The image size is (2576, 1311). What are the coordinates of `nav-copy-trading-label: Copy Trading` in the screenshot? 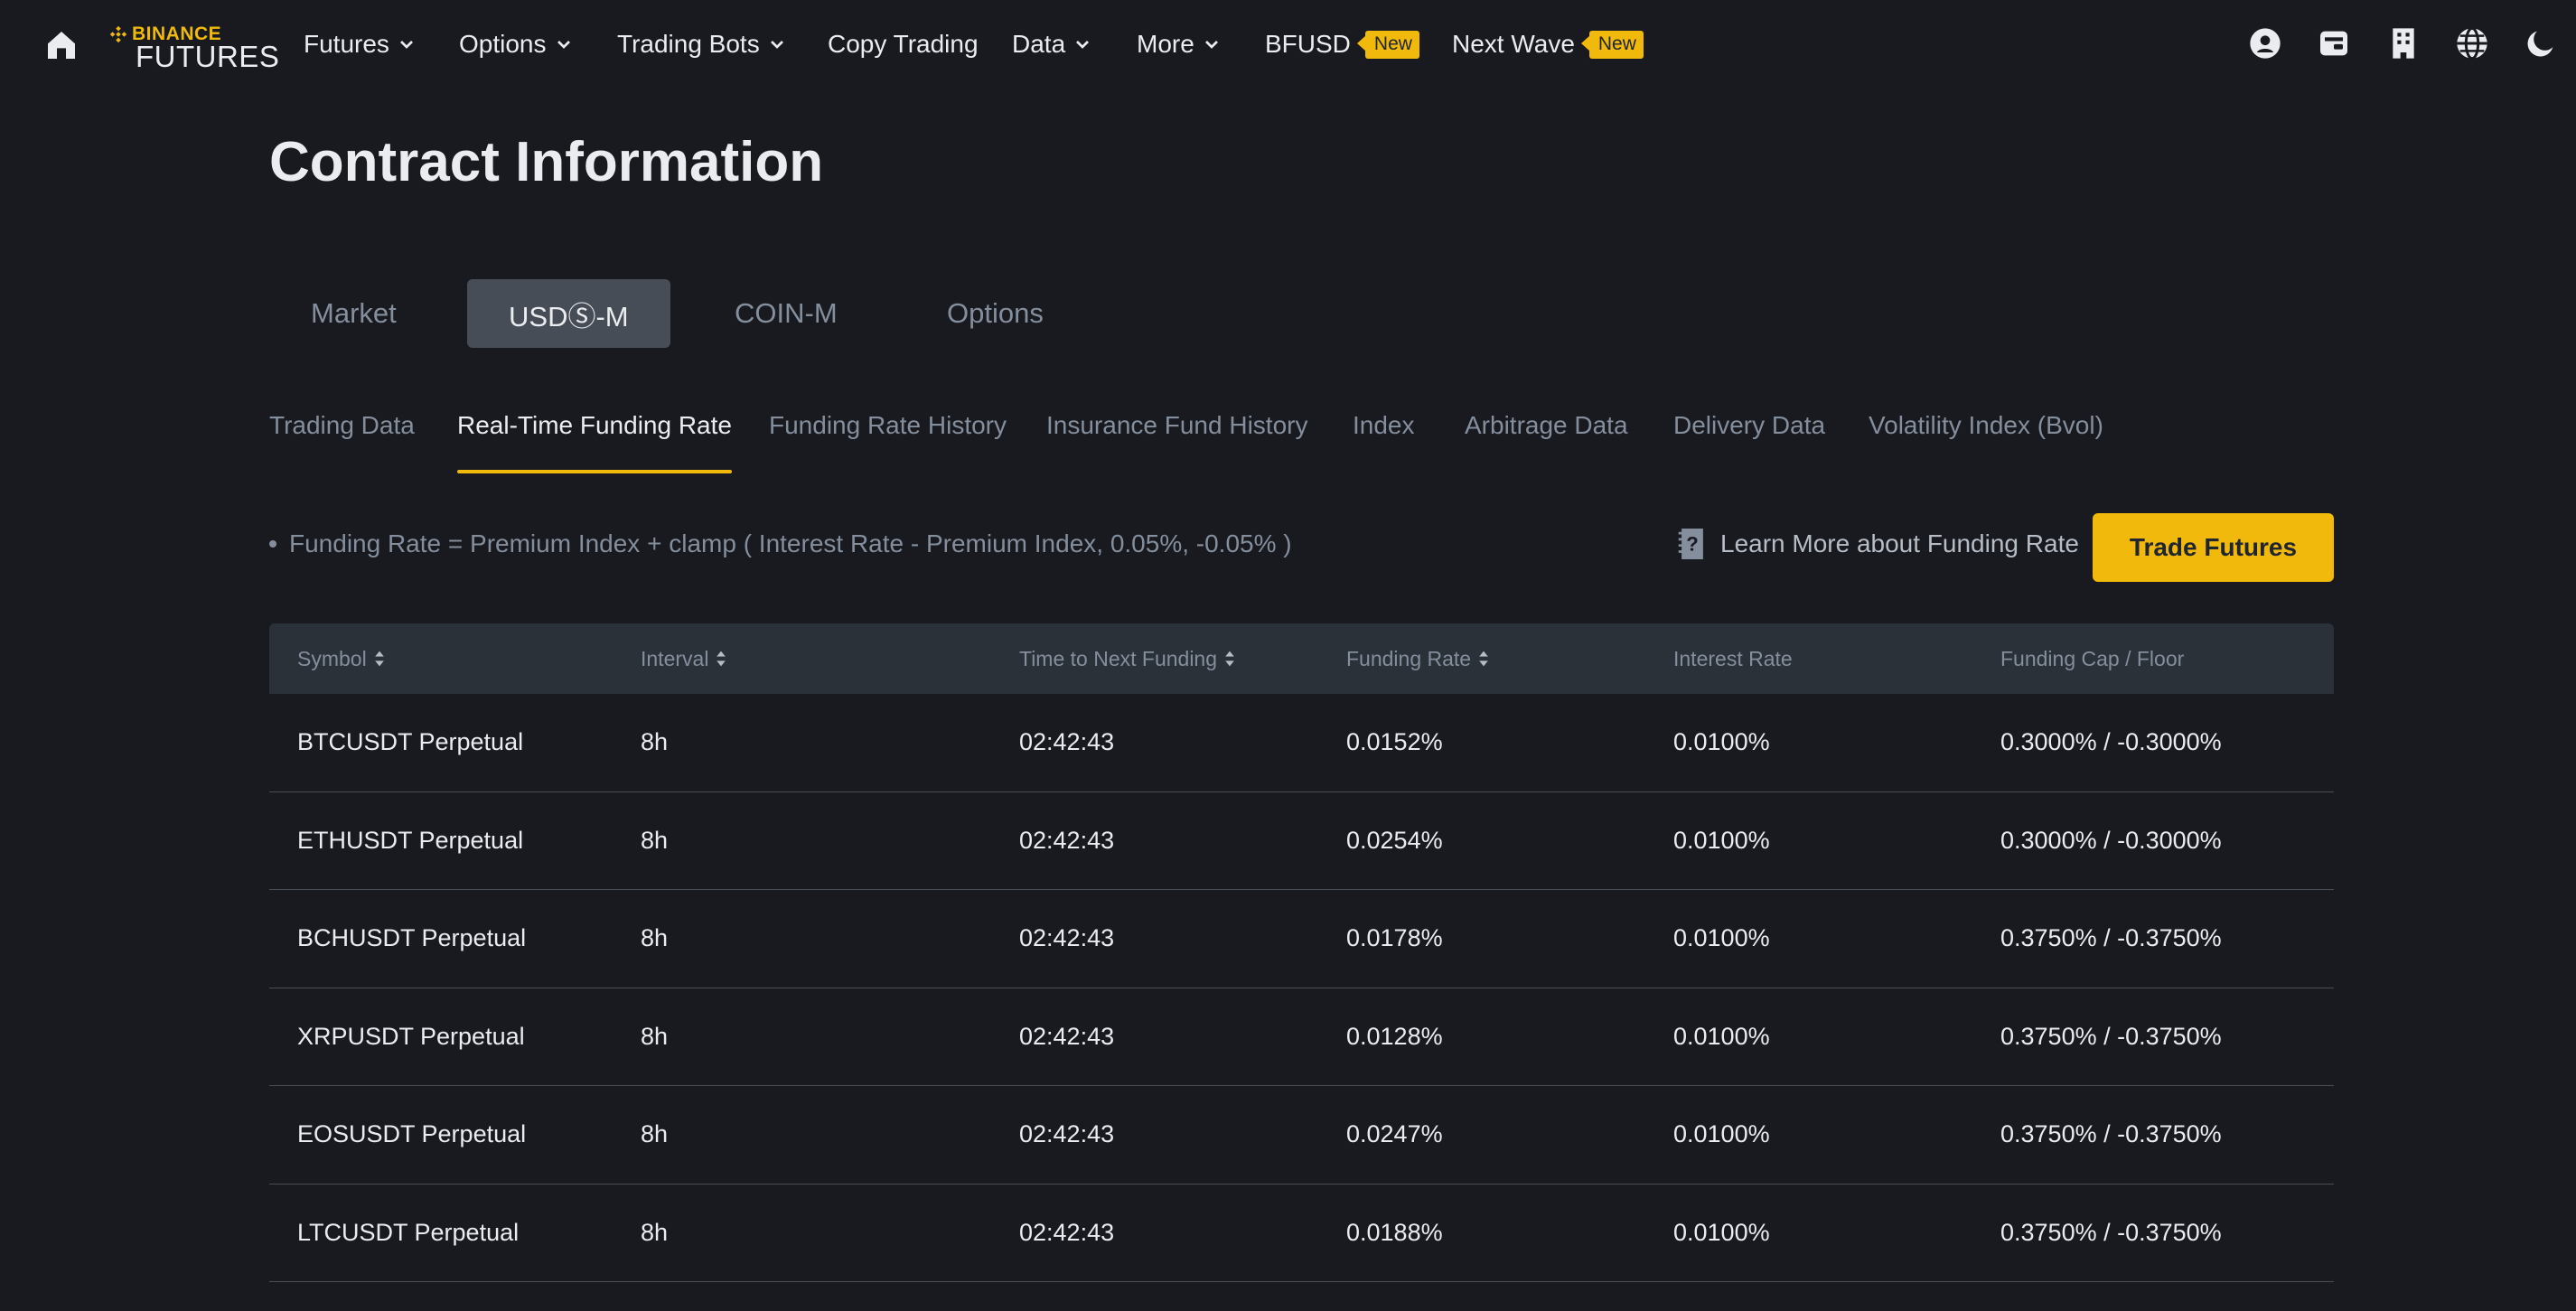 It's located at (903, 44).